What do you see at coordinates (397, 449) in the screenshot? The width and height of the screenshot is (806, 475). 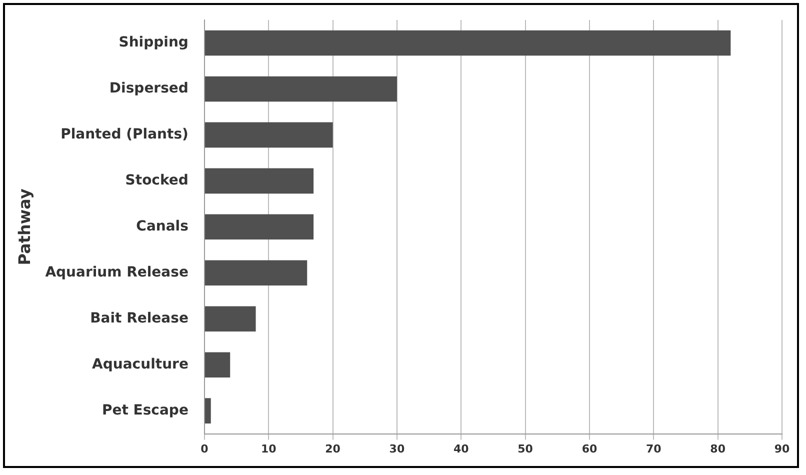 I see `x-tick-label: 30` at bounding box center [397, 449].